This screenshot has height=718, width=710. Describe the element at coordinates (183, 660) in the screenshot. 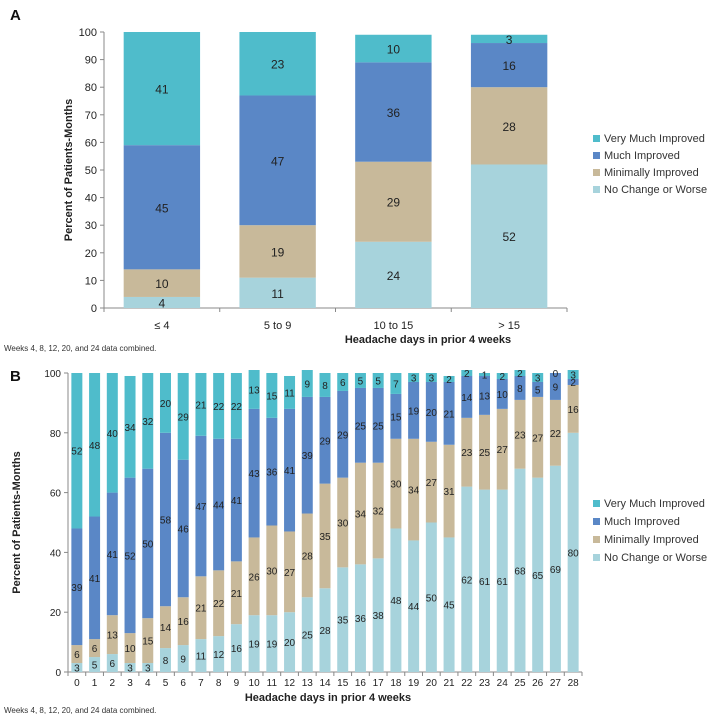

I see `bar-value-label: 9` at that location.